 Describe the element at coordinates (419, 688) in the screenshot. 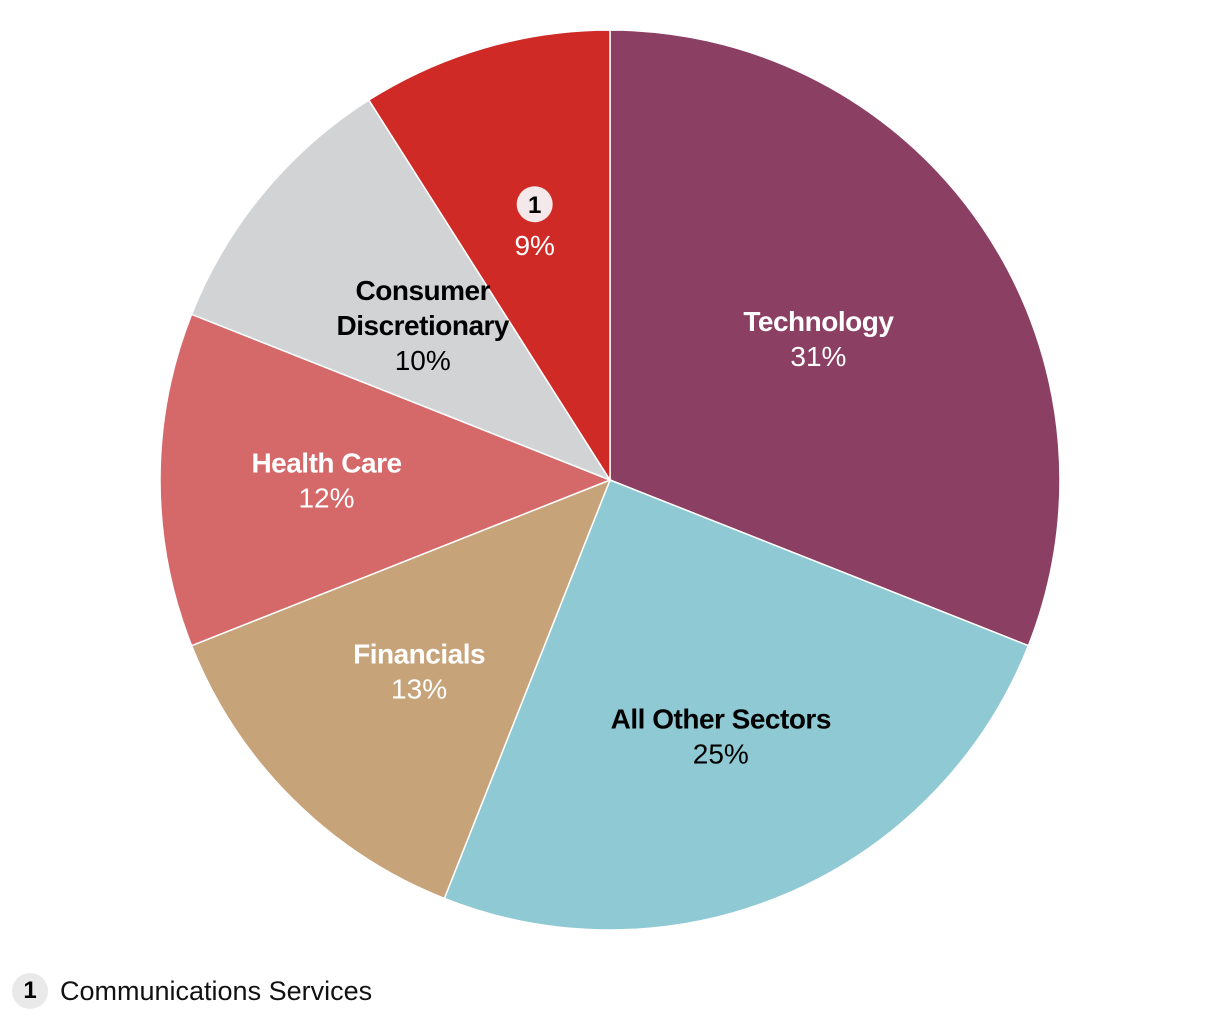

I see `slice-label-value: 13%` at that location.